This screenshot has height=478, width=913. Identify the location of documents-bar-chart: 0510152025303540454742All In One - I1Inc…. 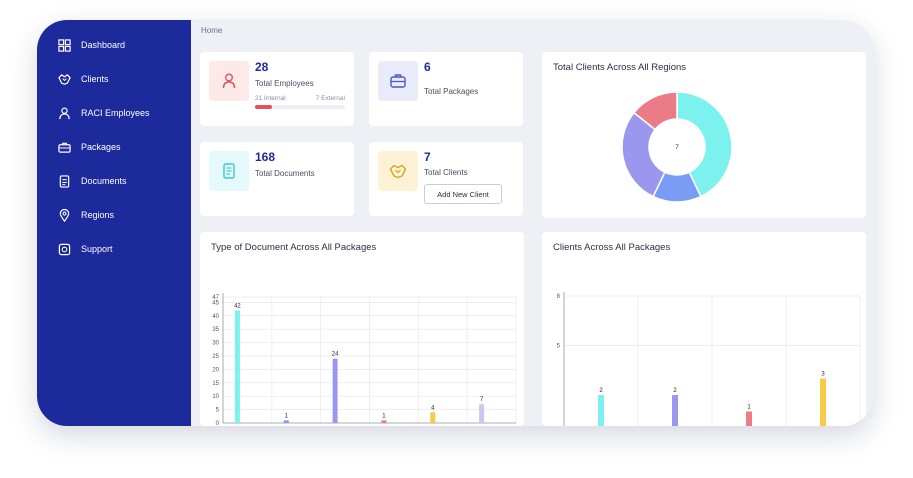
(364, 359).